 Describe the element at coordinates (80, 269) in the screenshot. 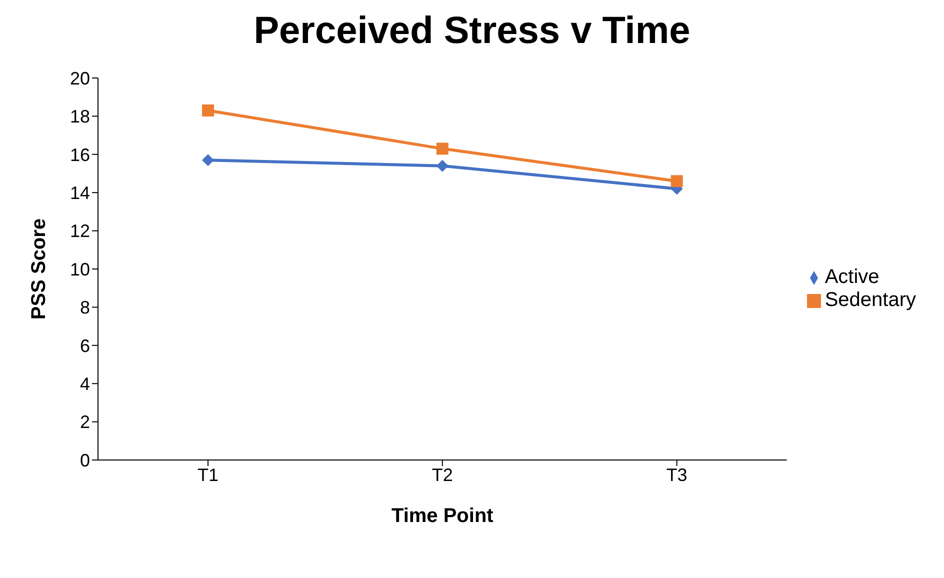

I see `y-tick-label: 10` at that location.